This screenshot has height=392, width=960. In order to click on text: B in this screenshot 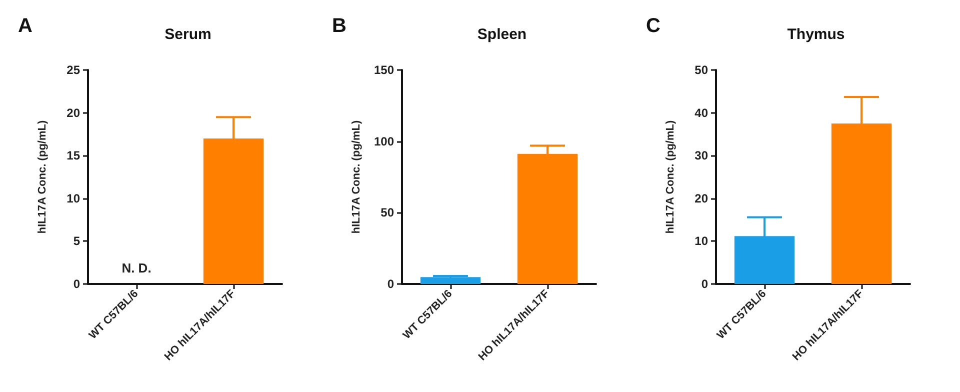, I will do `click(339, 26)`.